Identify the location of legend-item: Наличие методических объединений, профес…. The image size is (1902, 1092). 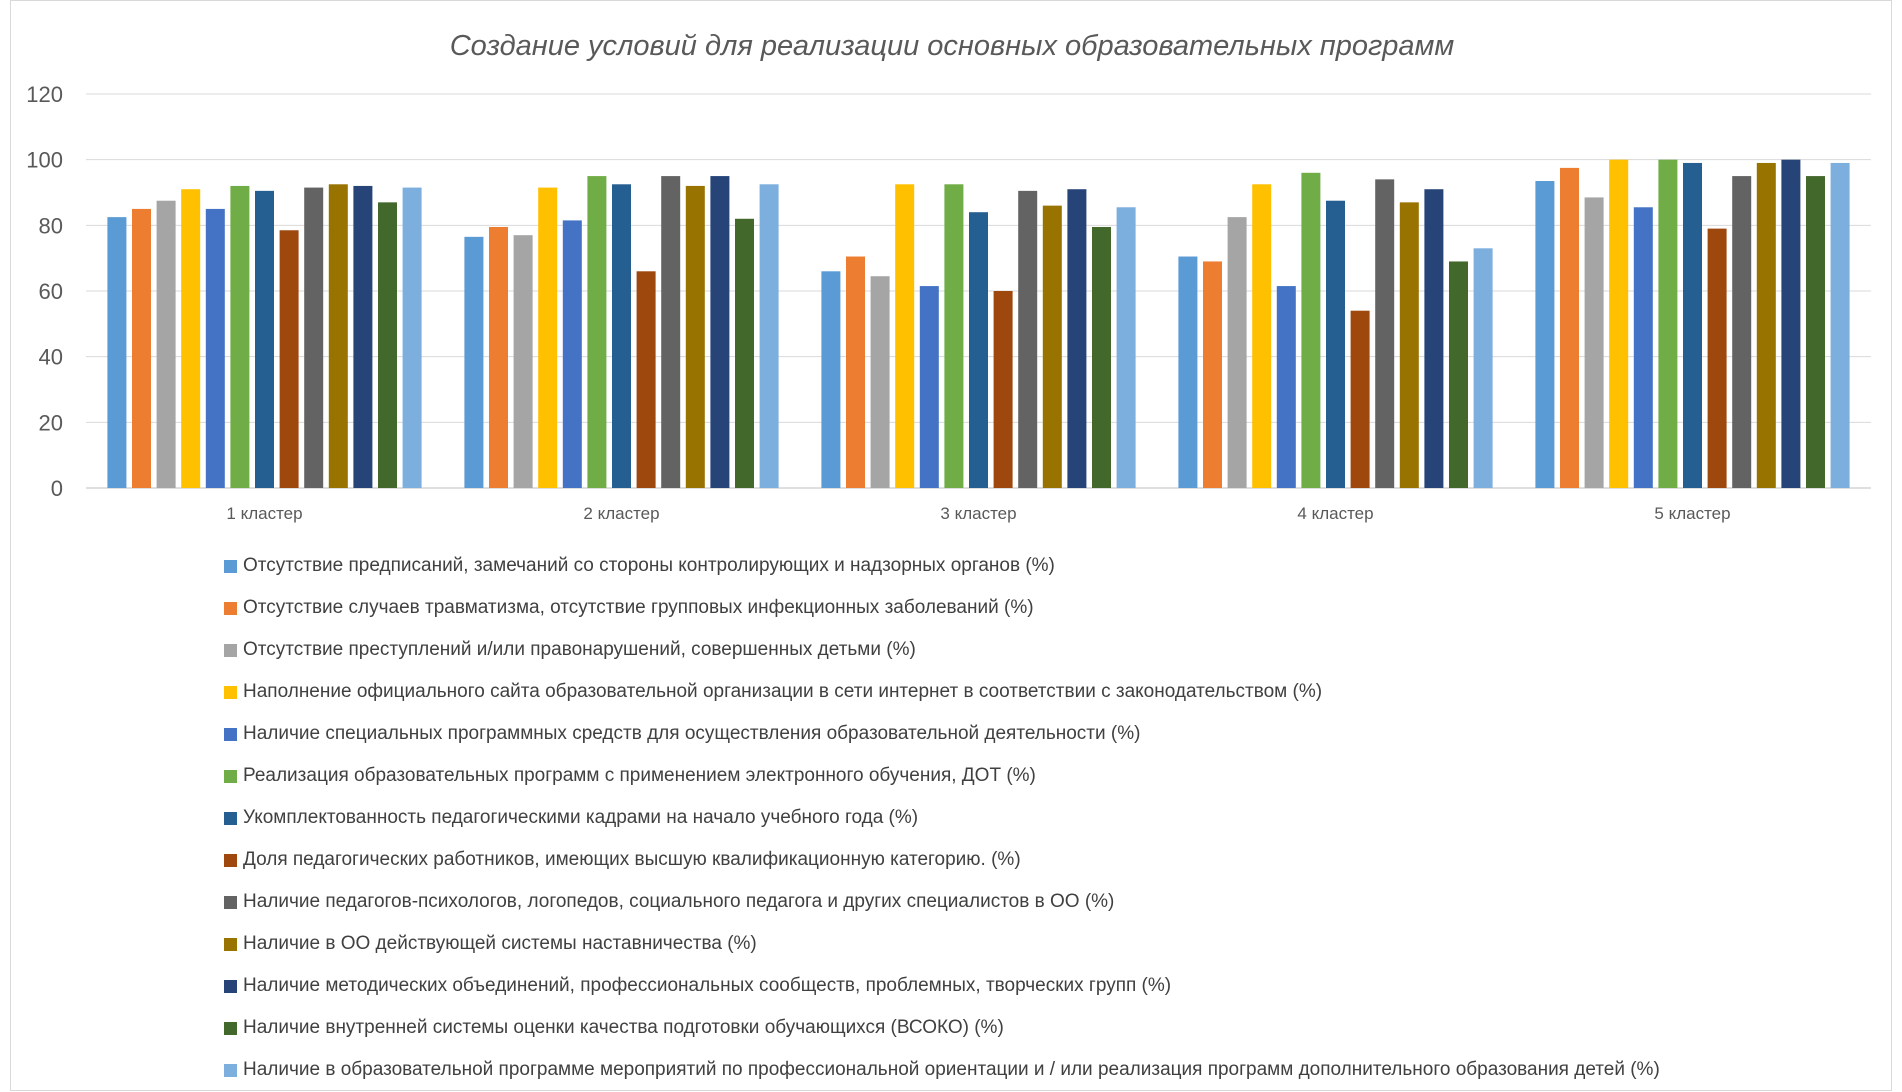
(1024, 986).